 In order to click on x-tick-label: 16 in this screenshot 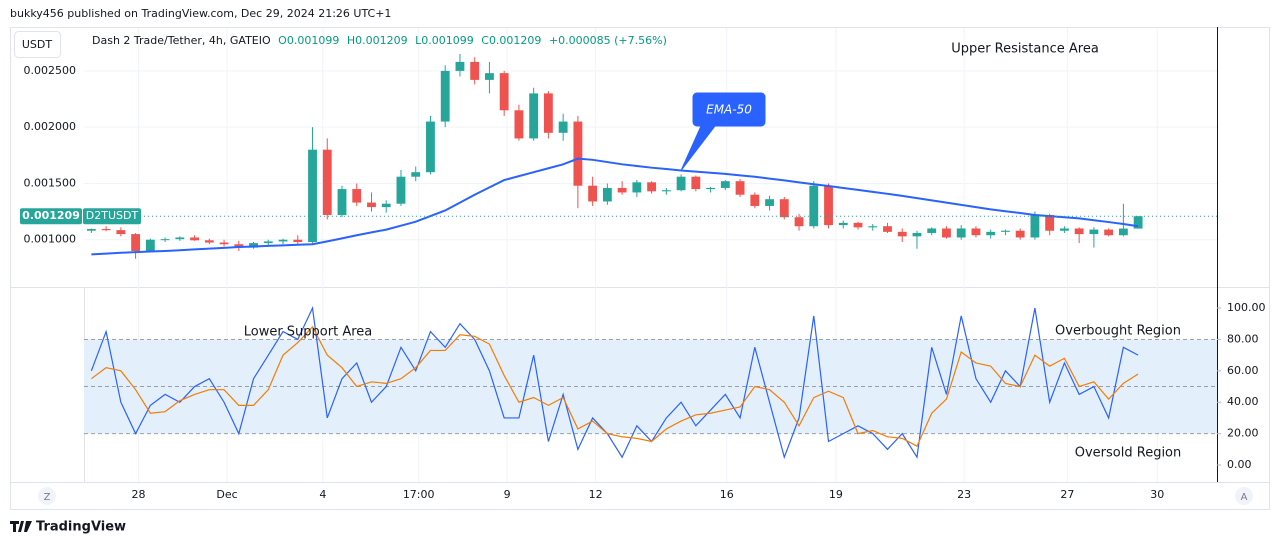, I will do `click(727, 494)`.